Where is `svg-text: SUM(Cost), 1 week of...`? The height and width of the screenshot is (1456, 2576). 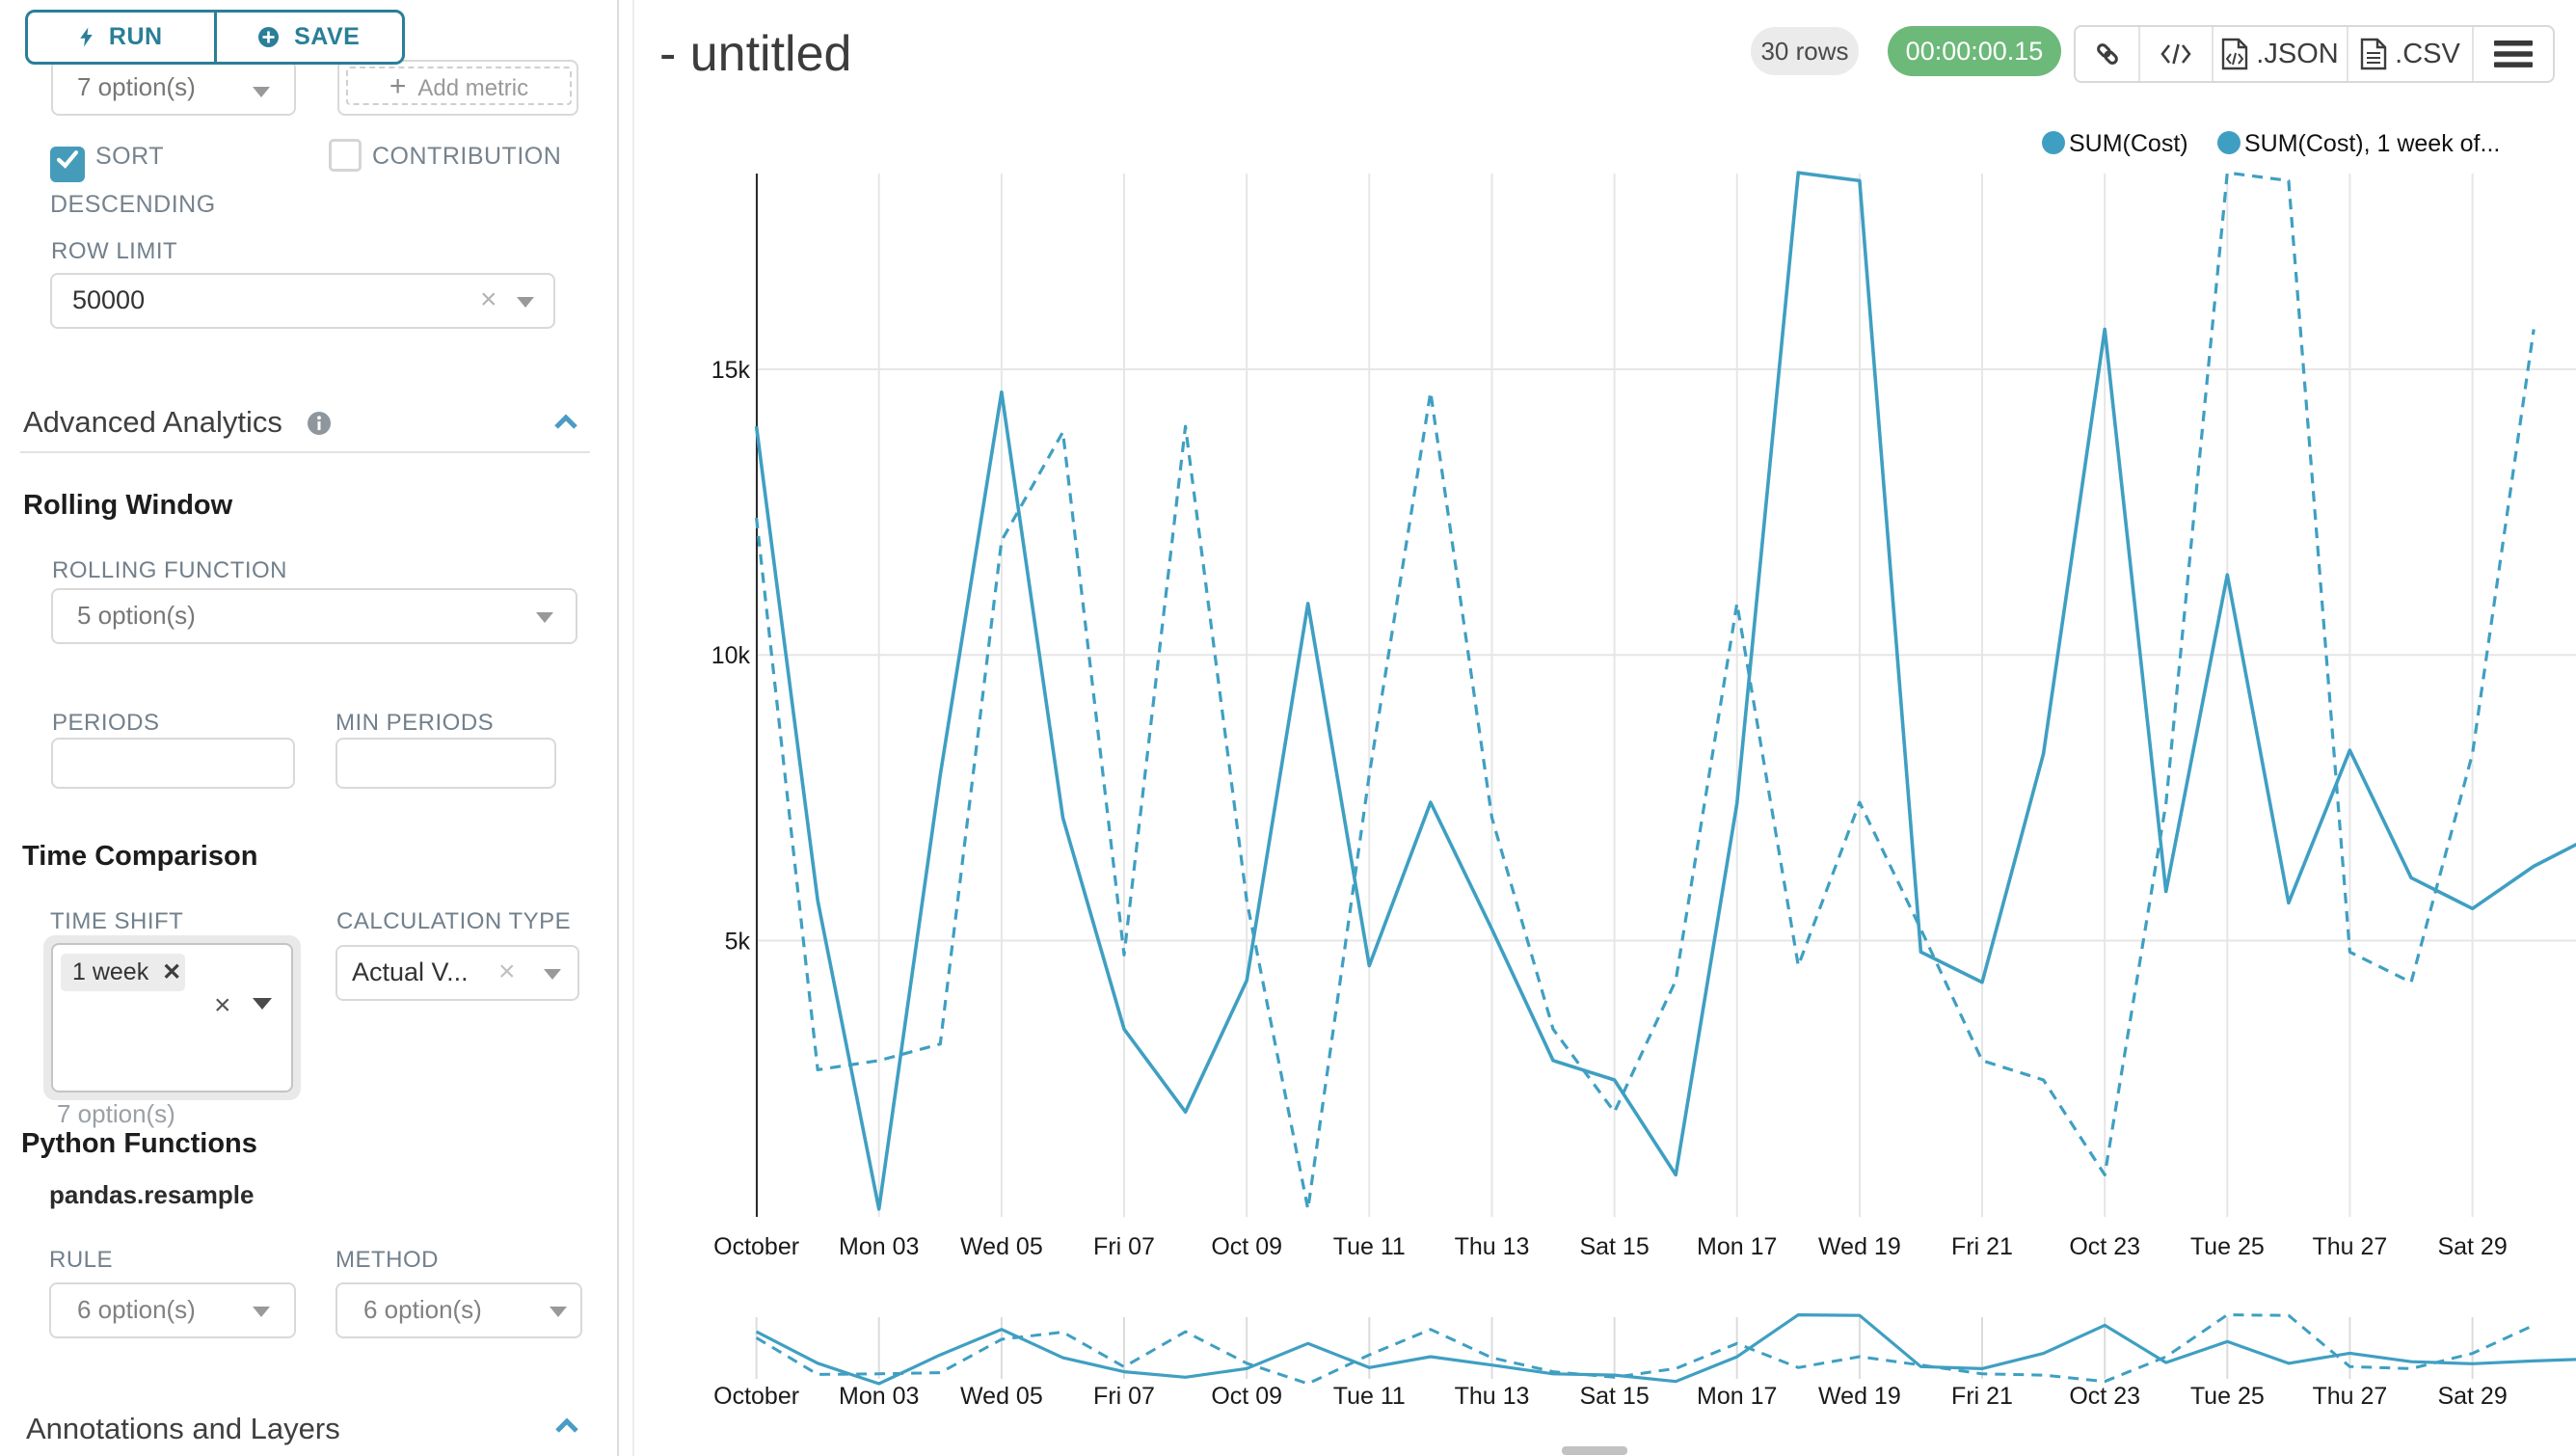 svg-text: SUM(Cost), 1 week of... is located at coordinates (2372, 143).